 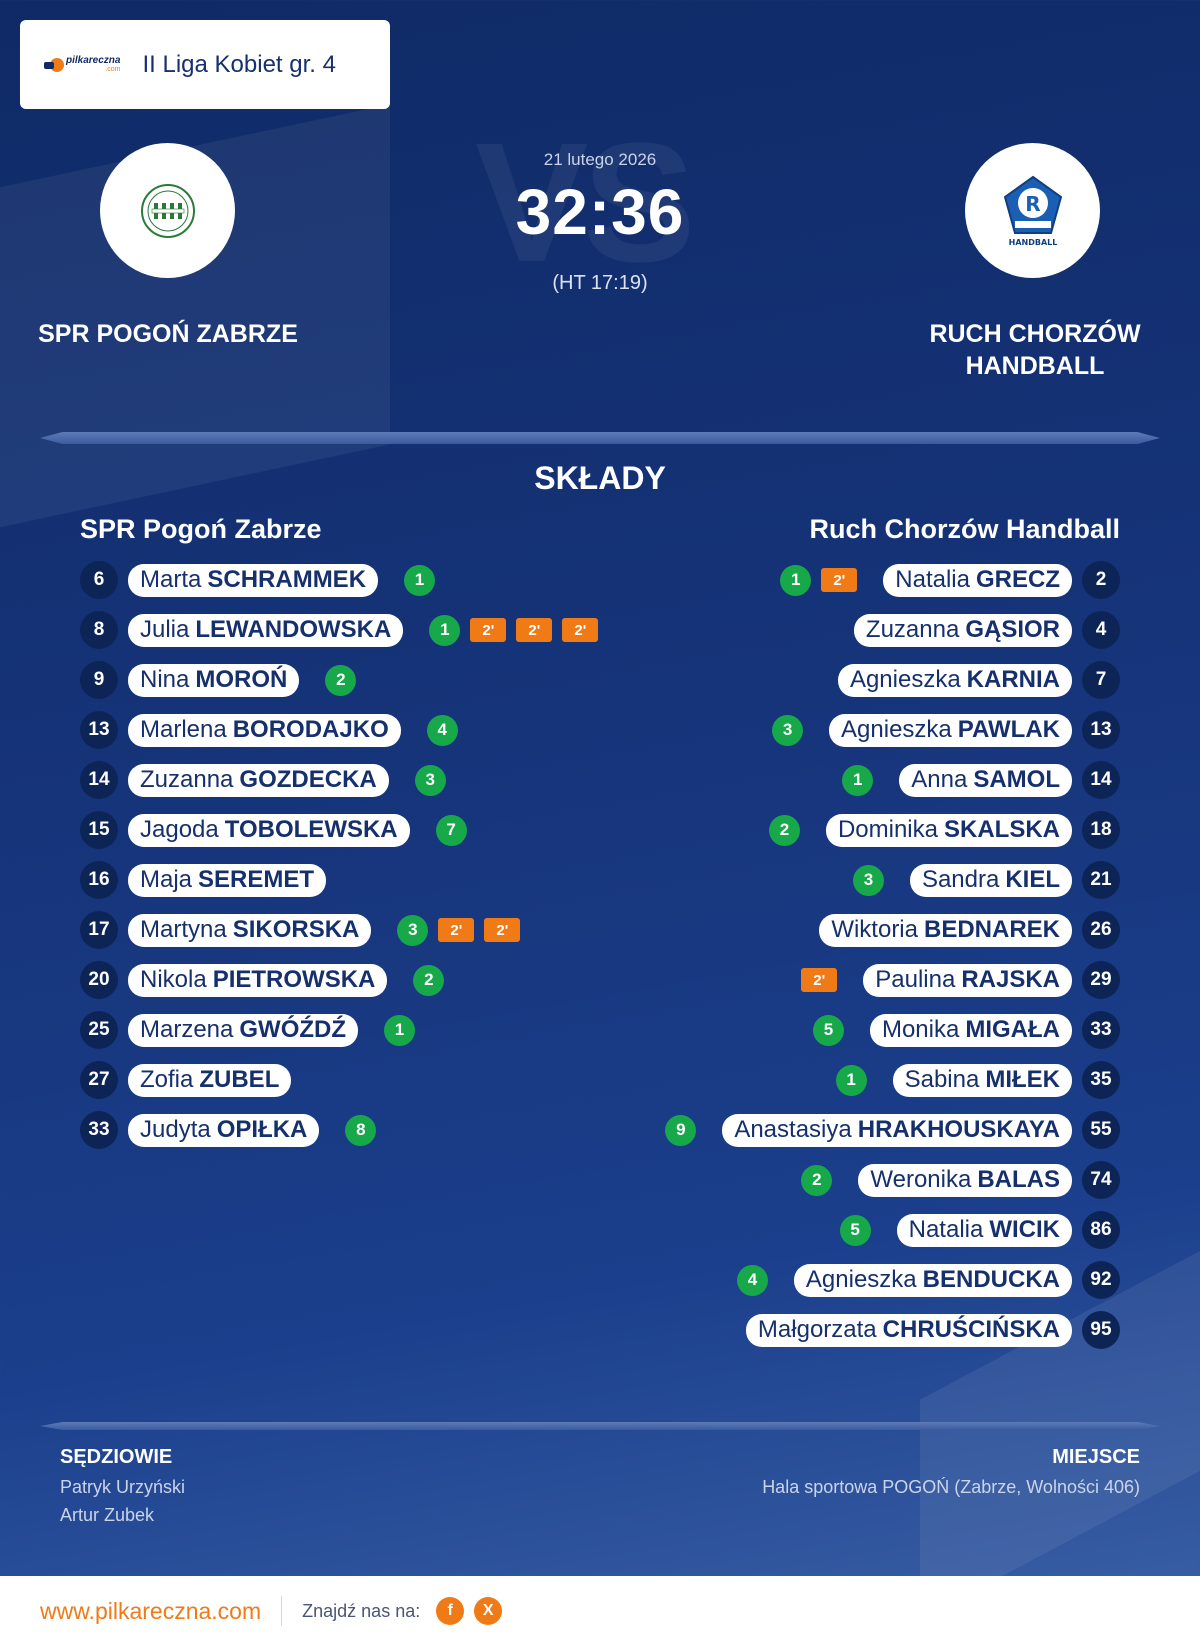 What do you see at coordinates (892, 1180) in the screenshot?
I see `player-row: 74 Weronika BALAS 2` at bounding box center [892, 1180].